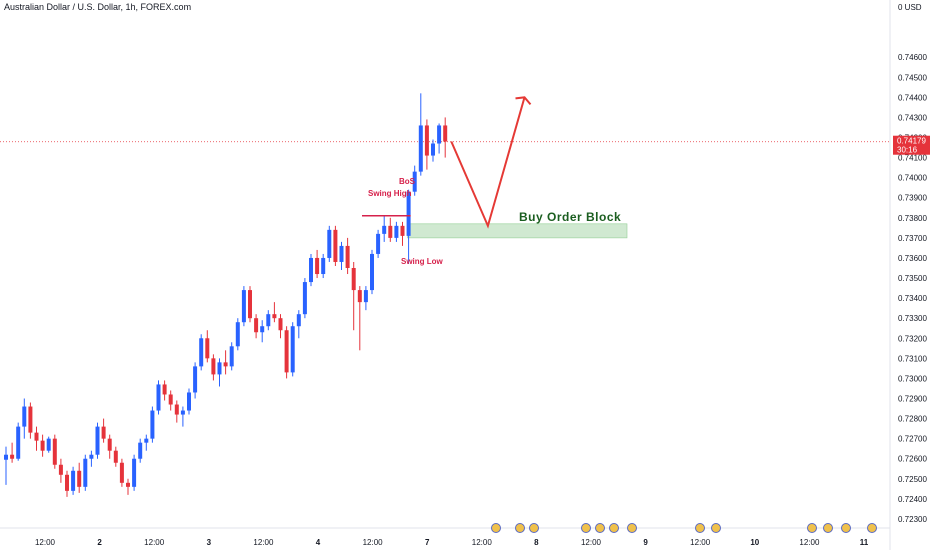 The height and width of the screenshot is (550, 932). What do you see at coordinates (864, 542) in the screenshot?
I see `x-tick-label: 11` at bounding box center [864, 542].